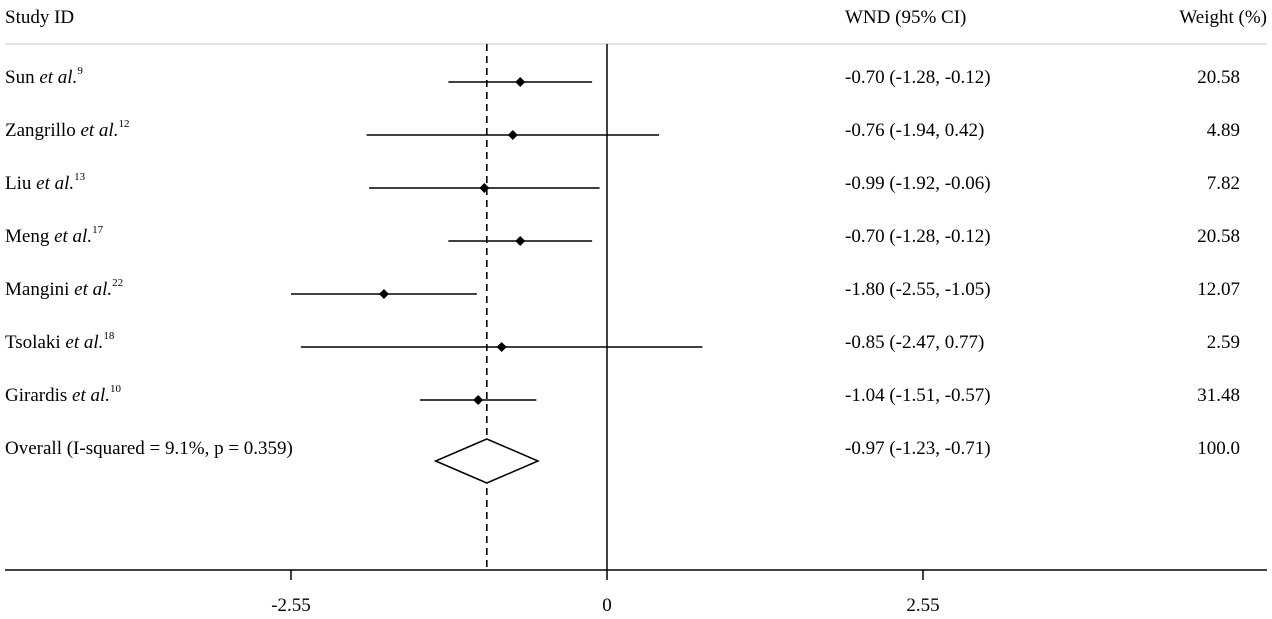 Image resolution: width=1272 pixels, height=619 pixels. Describe the element at coordinates (80, 71) in the screenshot. I see `study-ref: 9` at that location.